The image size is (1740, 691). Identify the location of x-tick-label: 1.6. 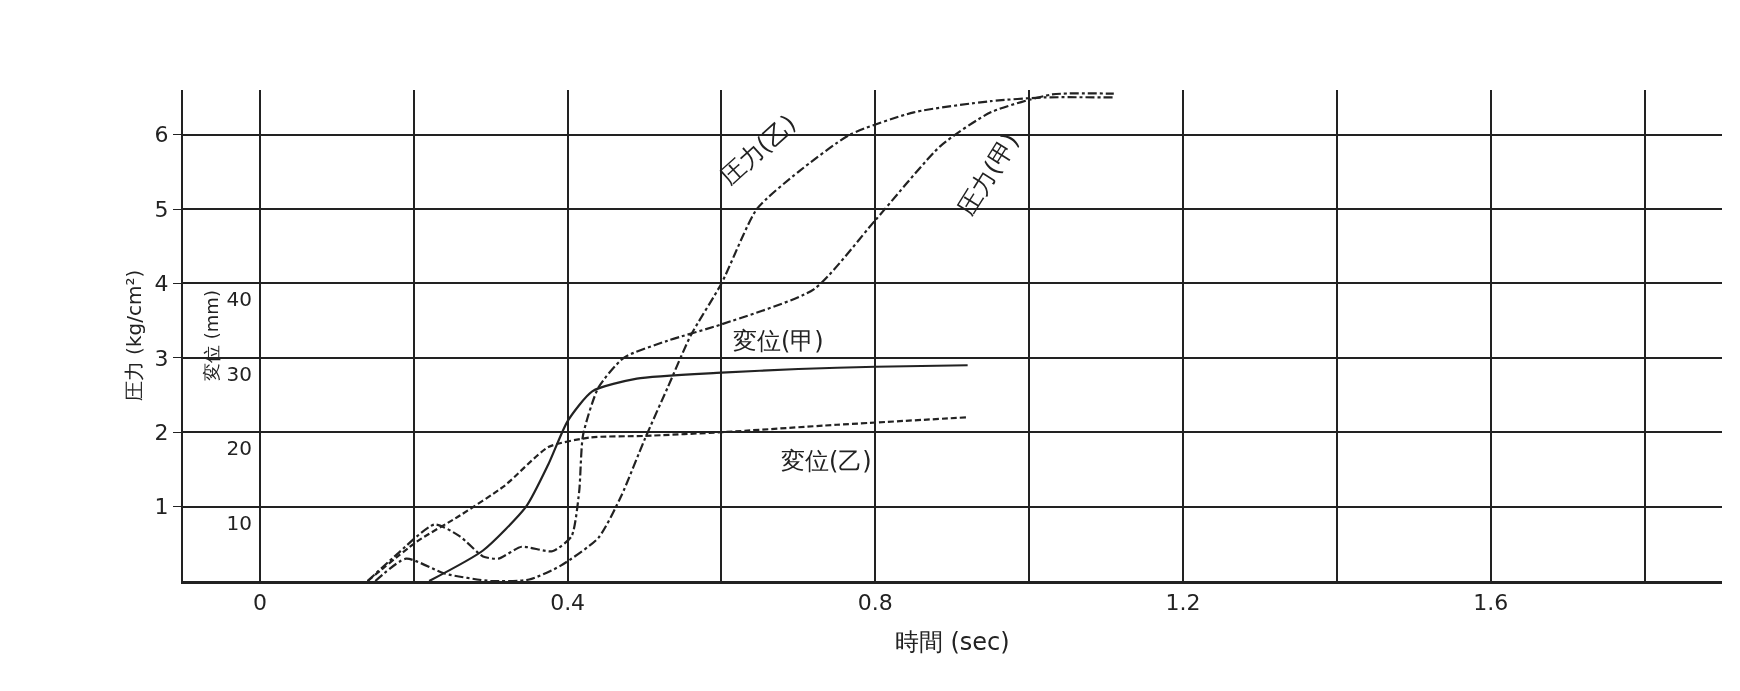
(1491, 603).